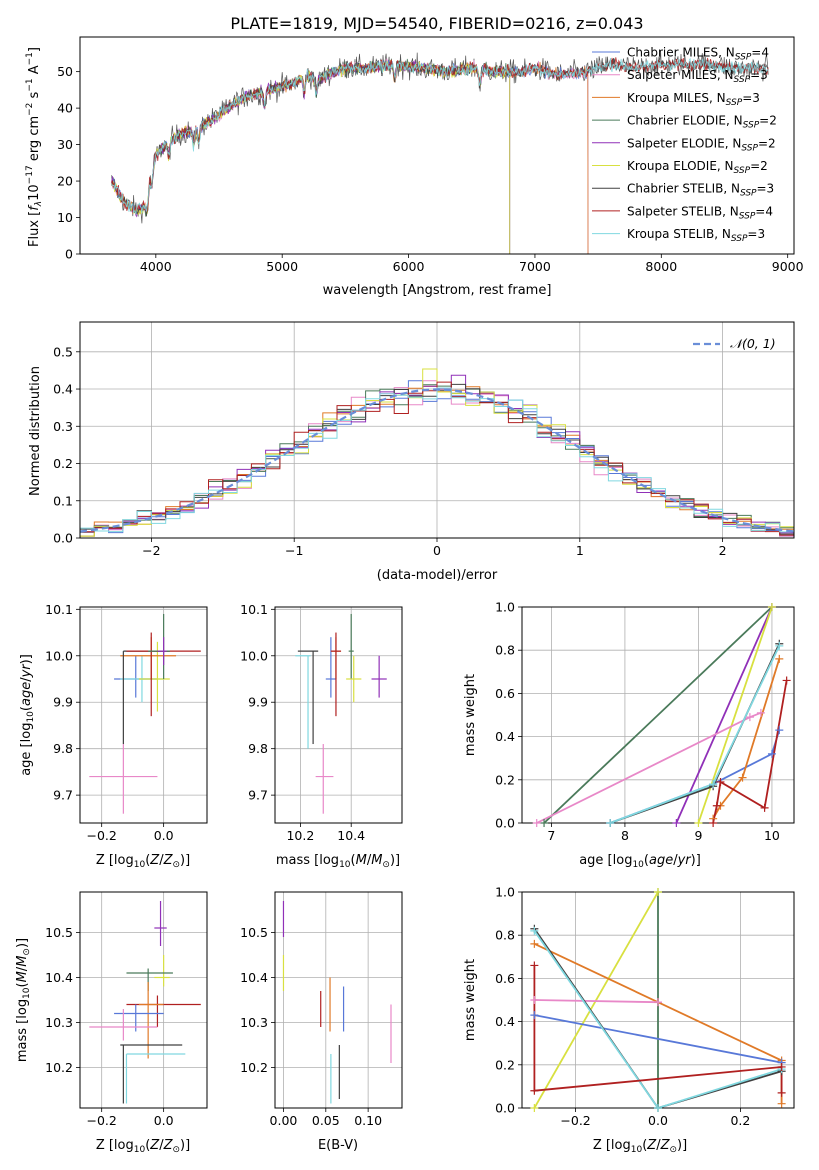 The height and width of the screenshot is (1170, 819). I want to click on y-tick-label: 9.7, so click(258, 795).